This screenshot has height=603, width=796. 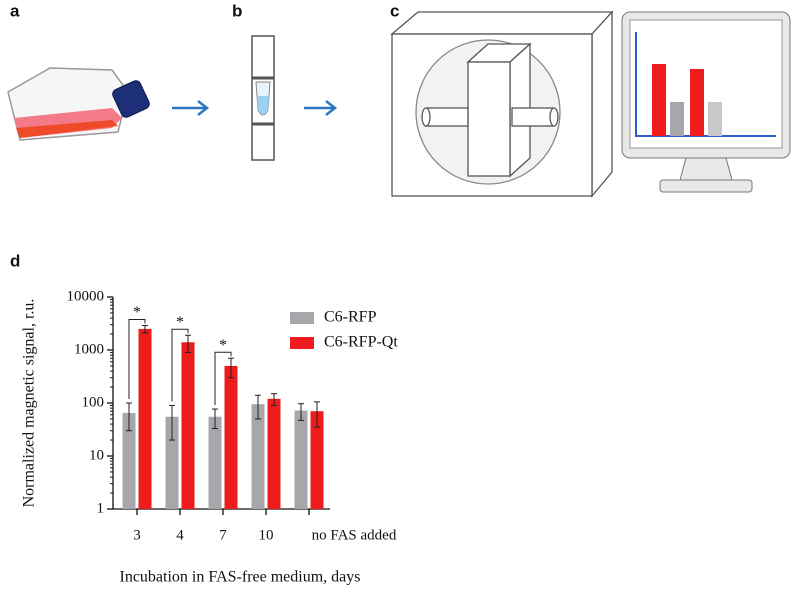 What do you see at coordinates (394, 10) in the screenshot?
I see `panel-label: c` at bounding box center [394, 10].